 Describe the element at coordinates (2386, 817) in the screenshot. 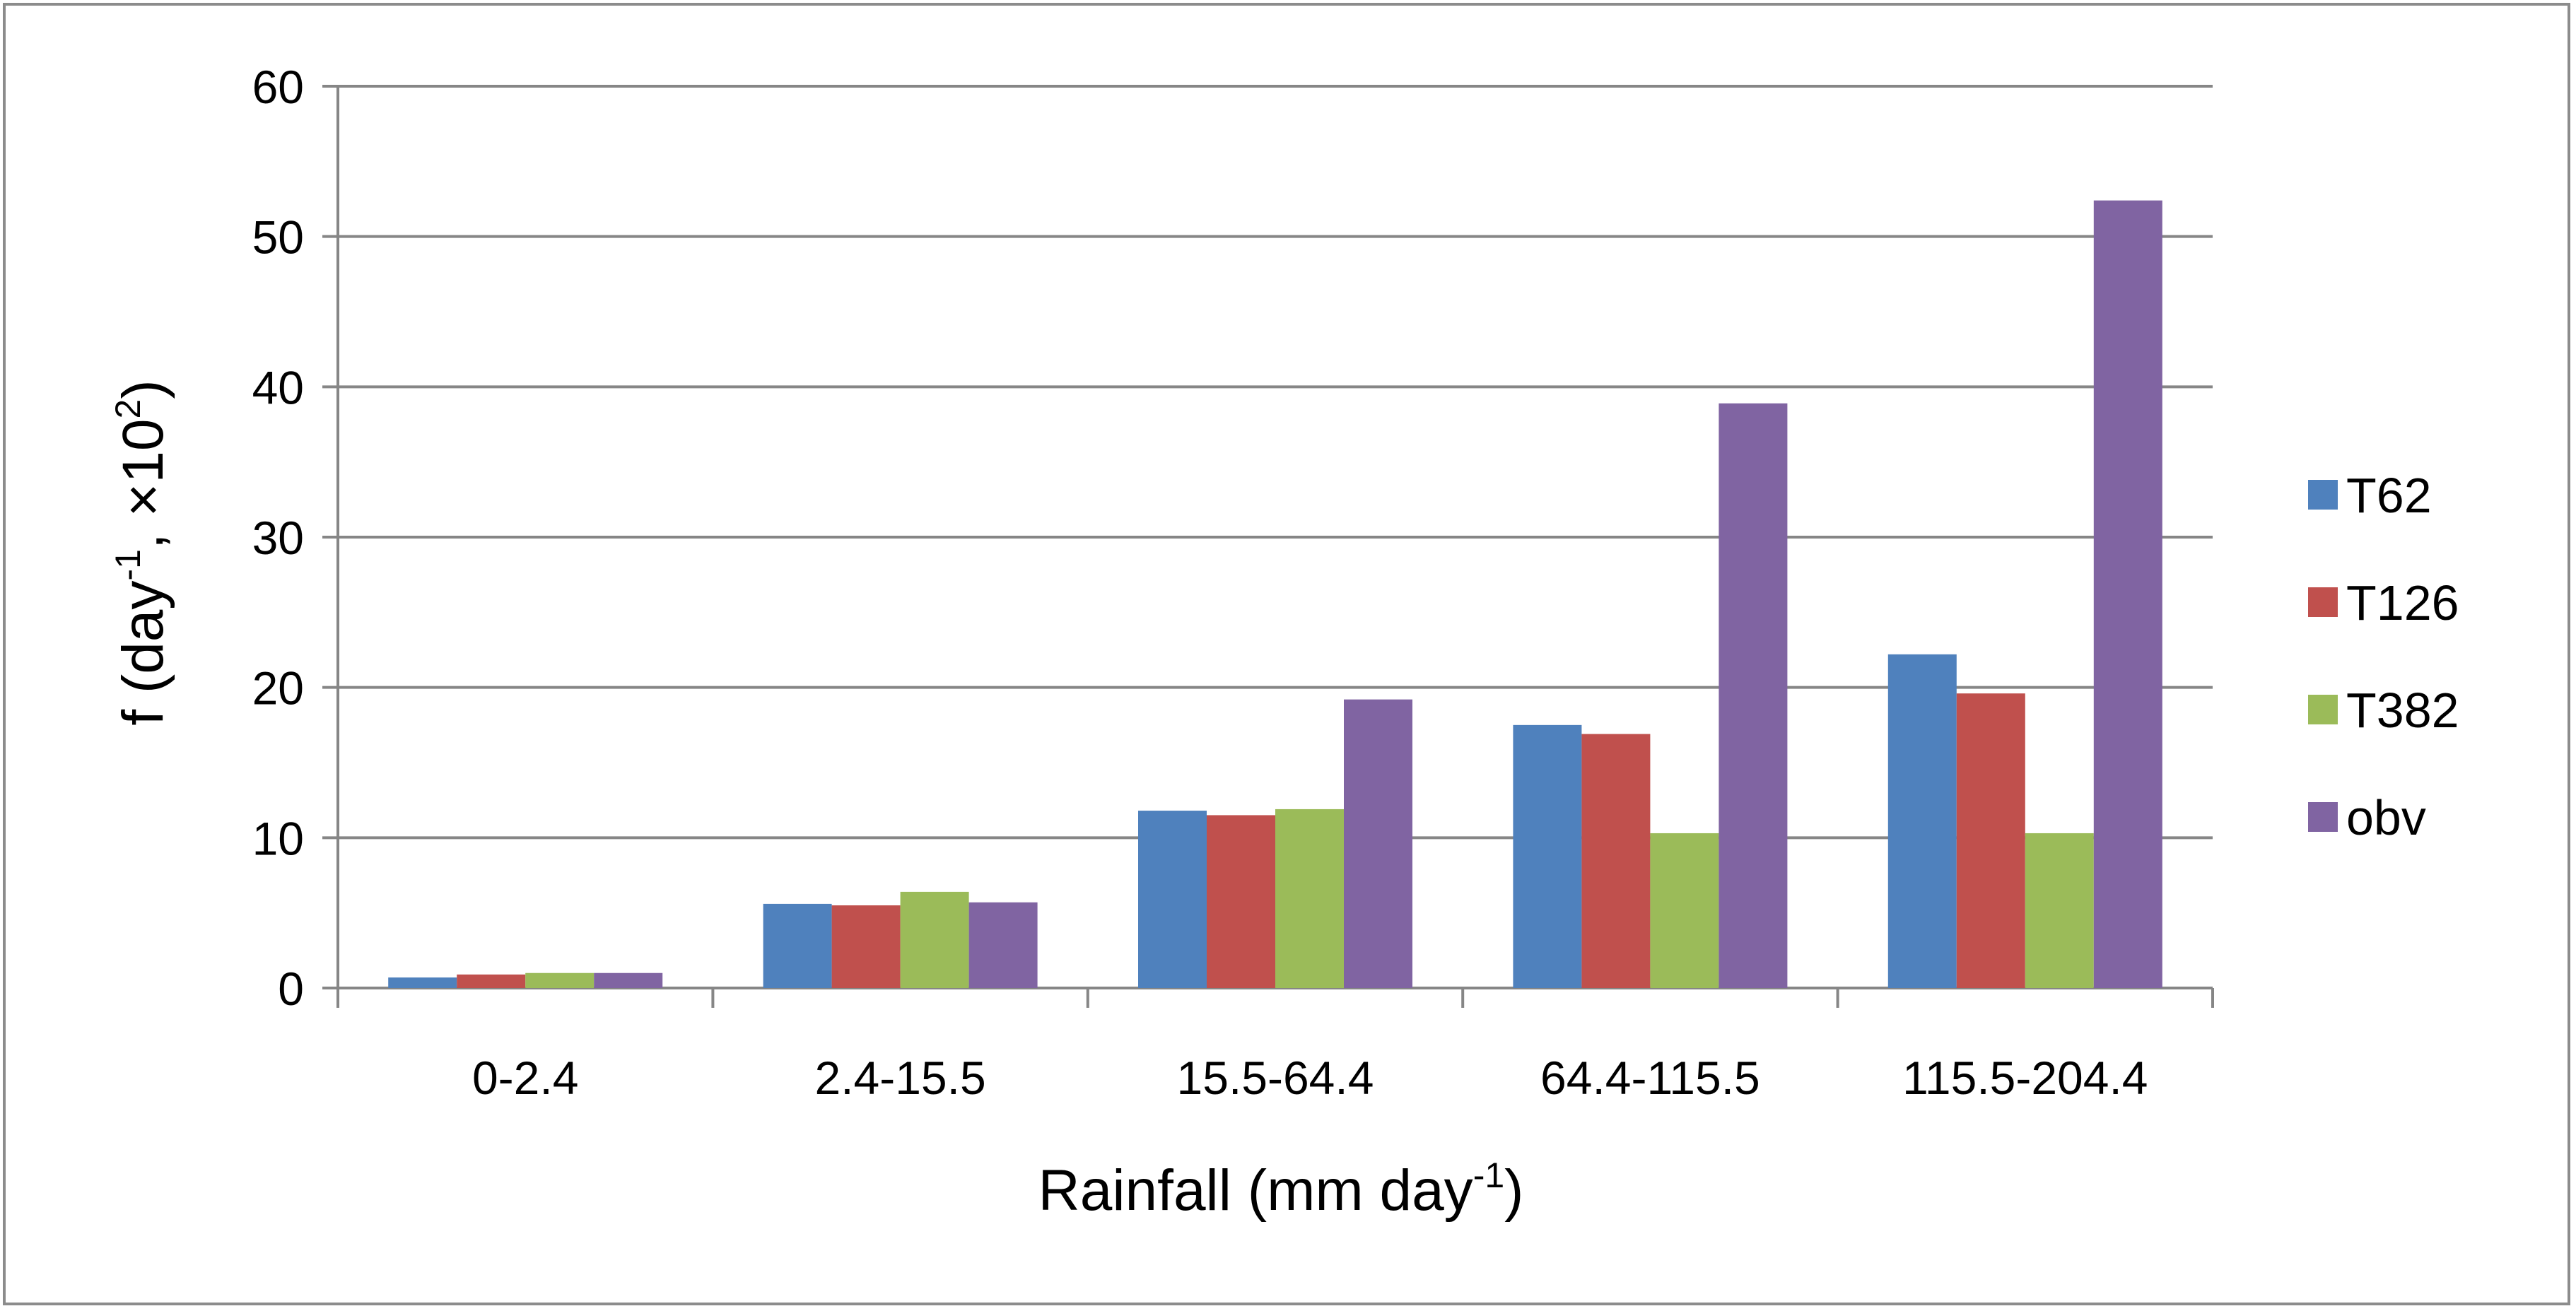

I see `legend-label-obv: obv` at that location.